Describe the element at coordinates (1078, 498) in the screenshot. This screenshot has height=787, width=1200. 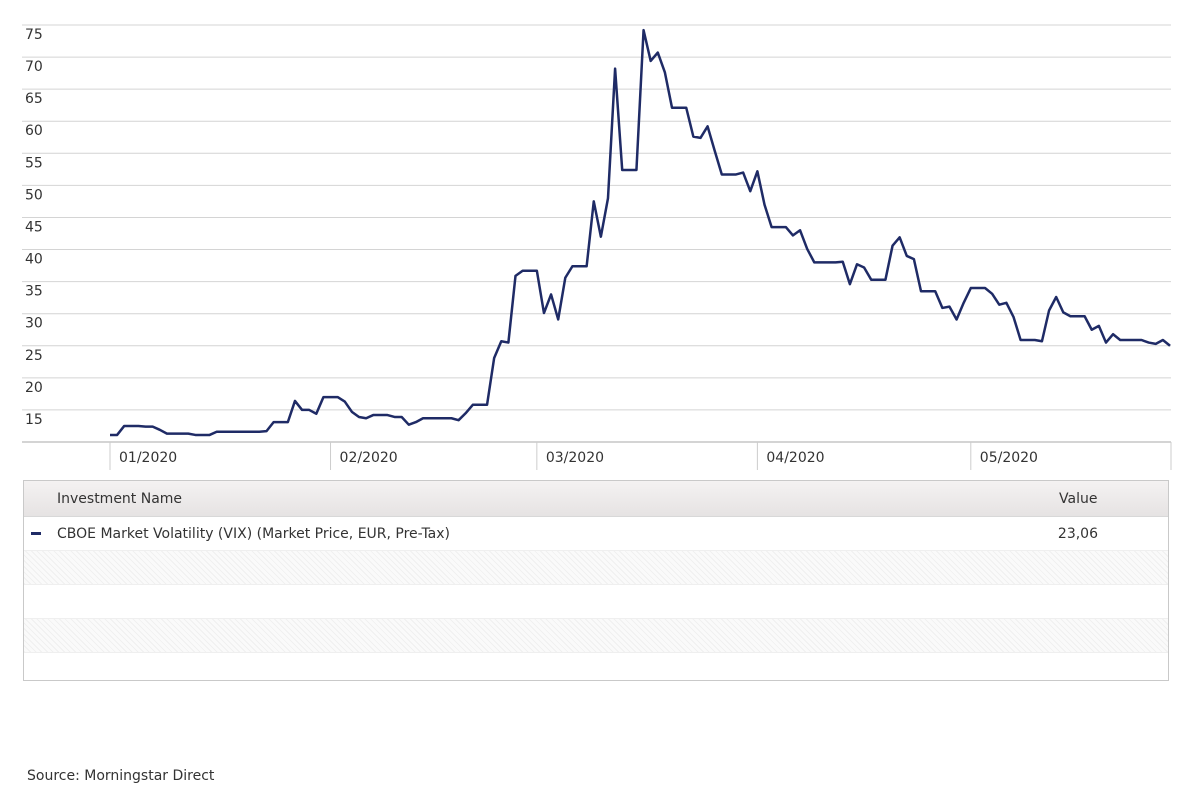
I see `column-header: Value` at that location.